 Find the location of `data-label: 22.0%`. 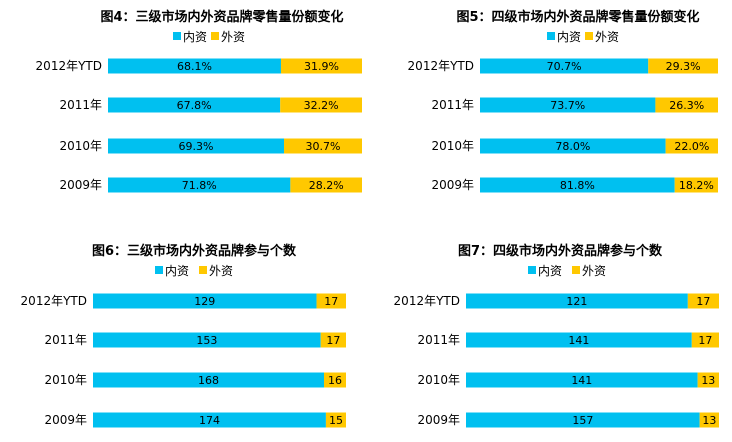

data-label: 22.0% is located at coordinates (691, 146).